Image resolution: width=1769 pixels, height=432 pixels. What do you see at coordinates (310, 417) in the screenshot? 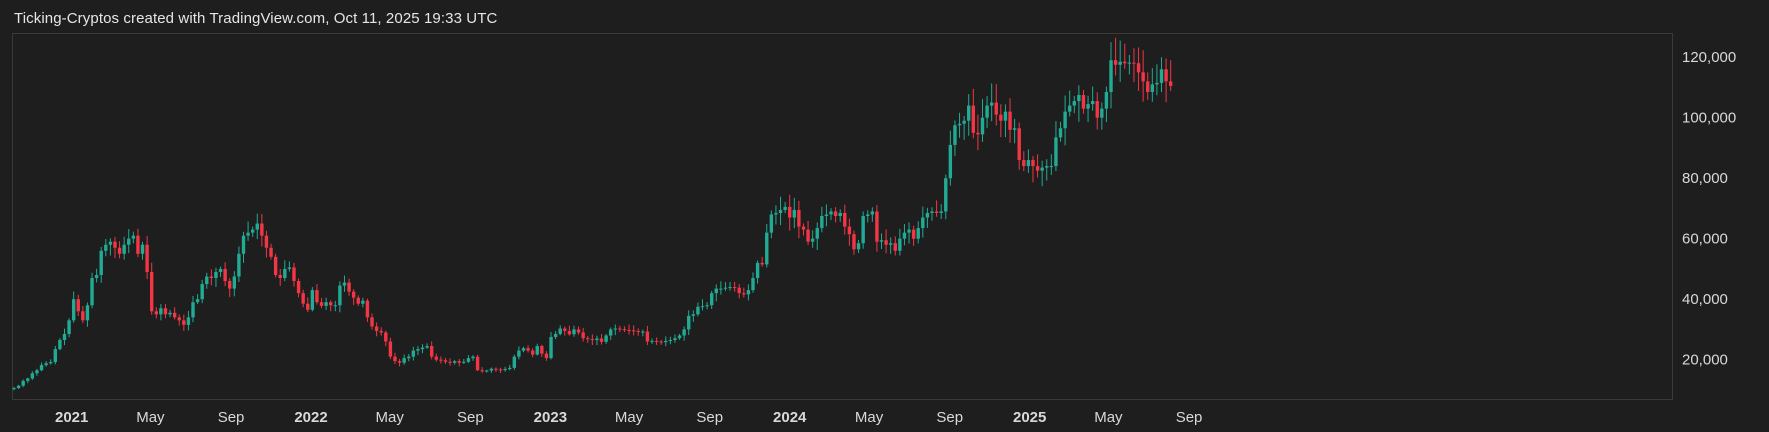
I see `x-tick-label: 2022` at bounding box center [310, 417].